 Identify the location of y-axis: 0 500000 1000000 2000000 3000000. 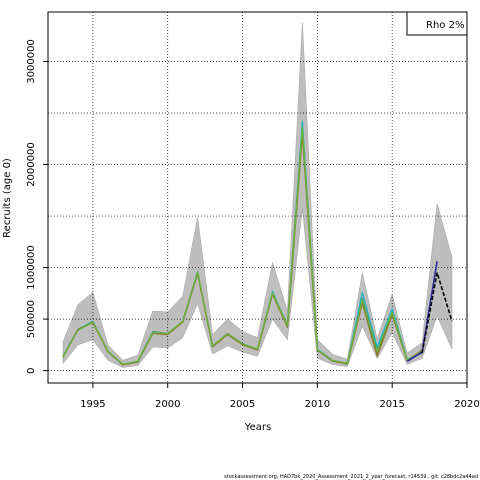
(37, 206).